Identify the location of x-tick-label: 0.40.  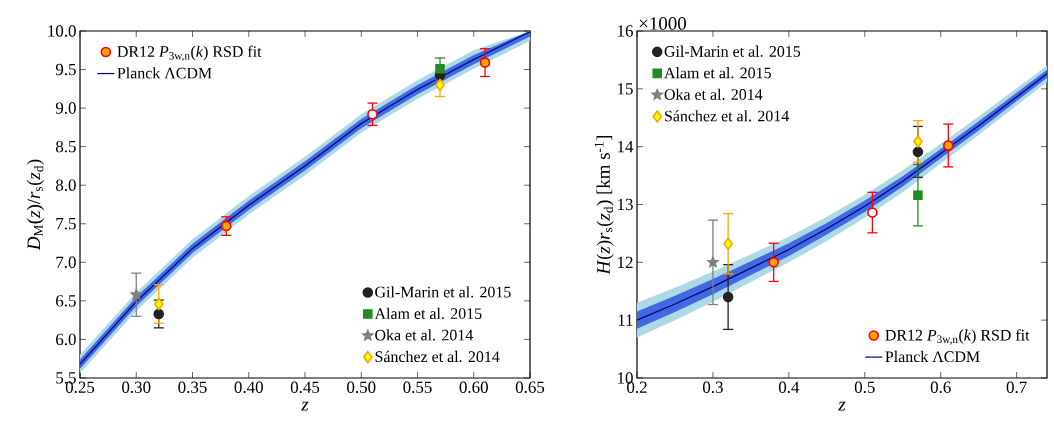
(248, 387).